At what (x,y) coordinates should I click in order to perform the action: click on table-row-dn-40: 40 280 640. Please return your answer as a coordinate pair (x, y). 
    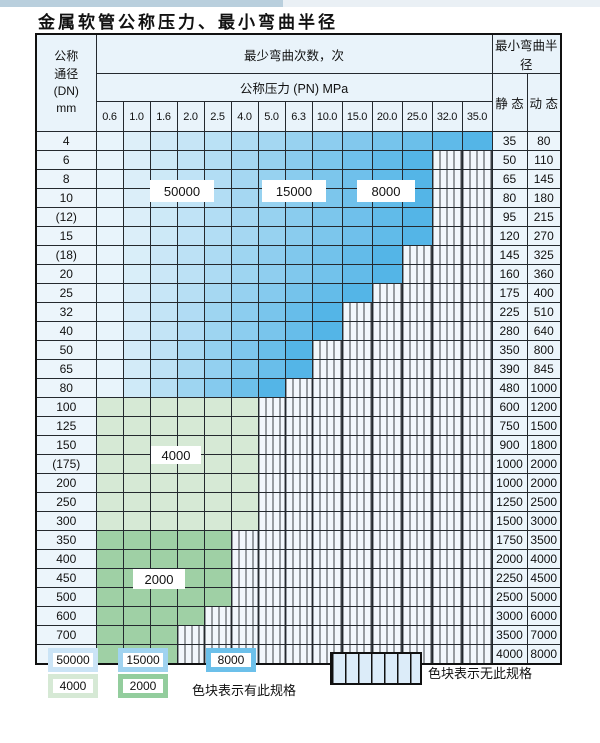
    Looking at the image, I should click on (298, 331).